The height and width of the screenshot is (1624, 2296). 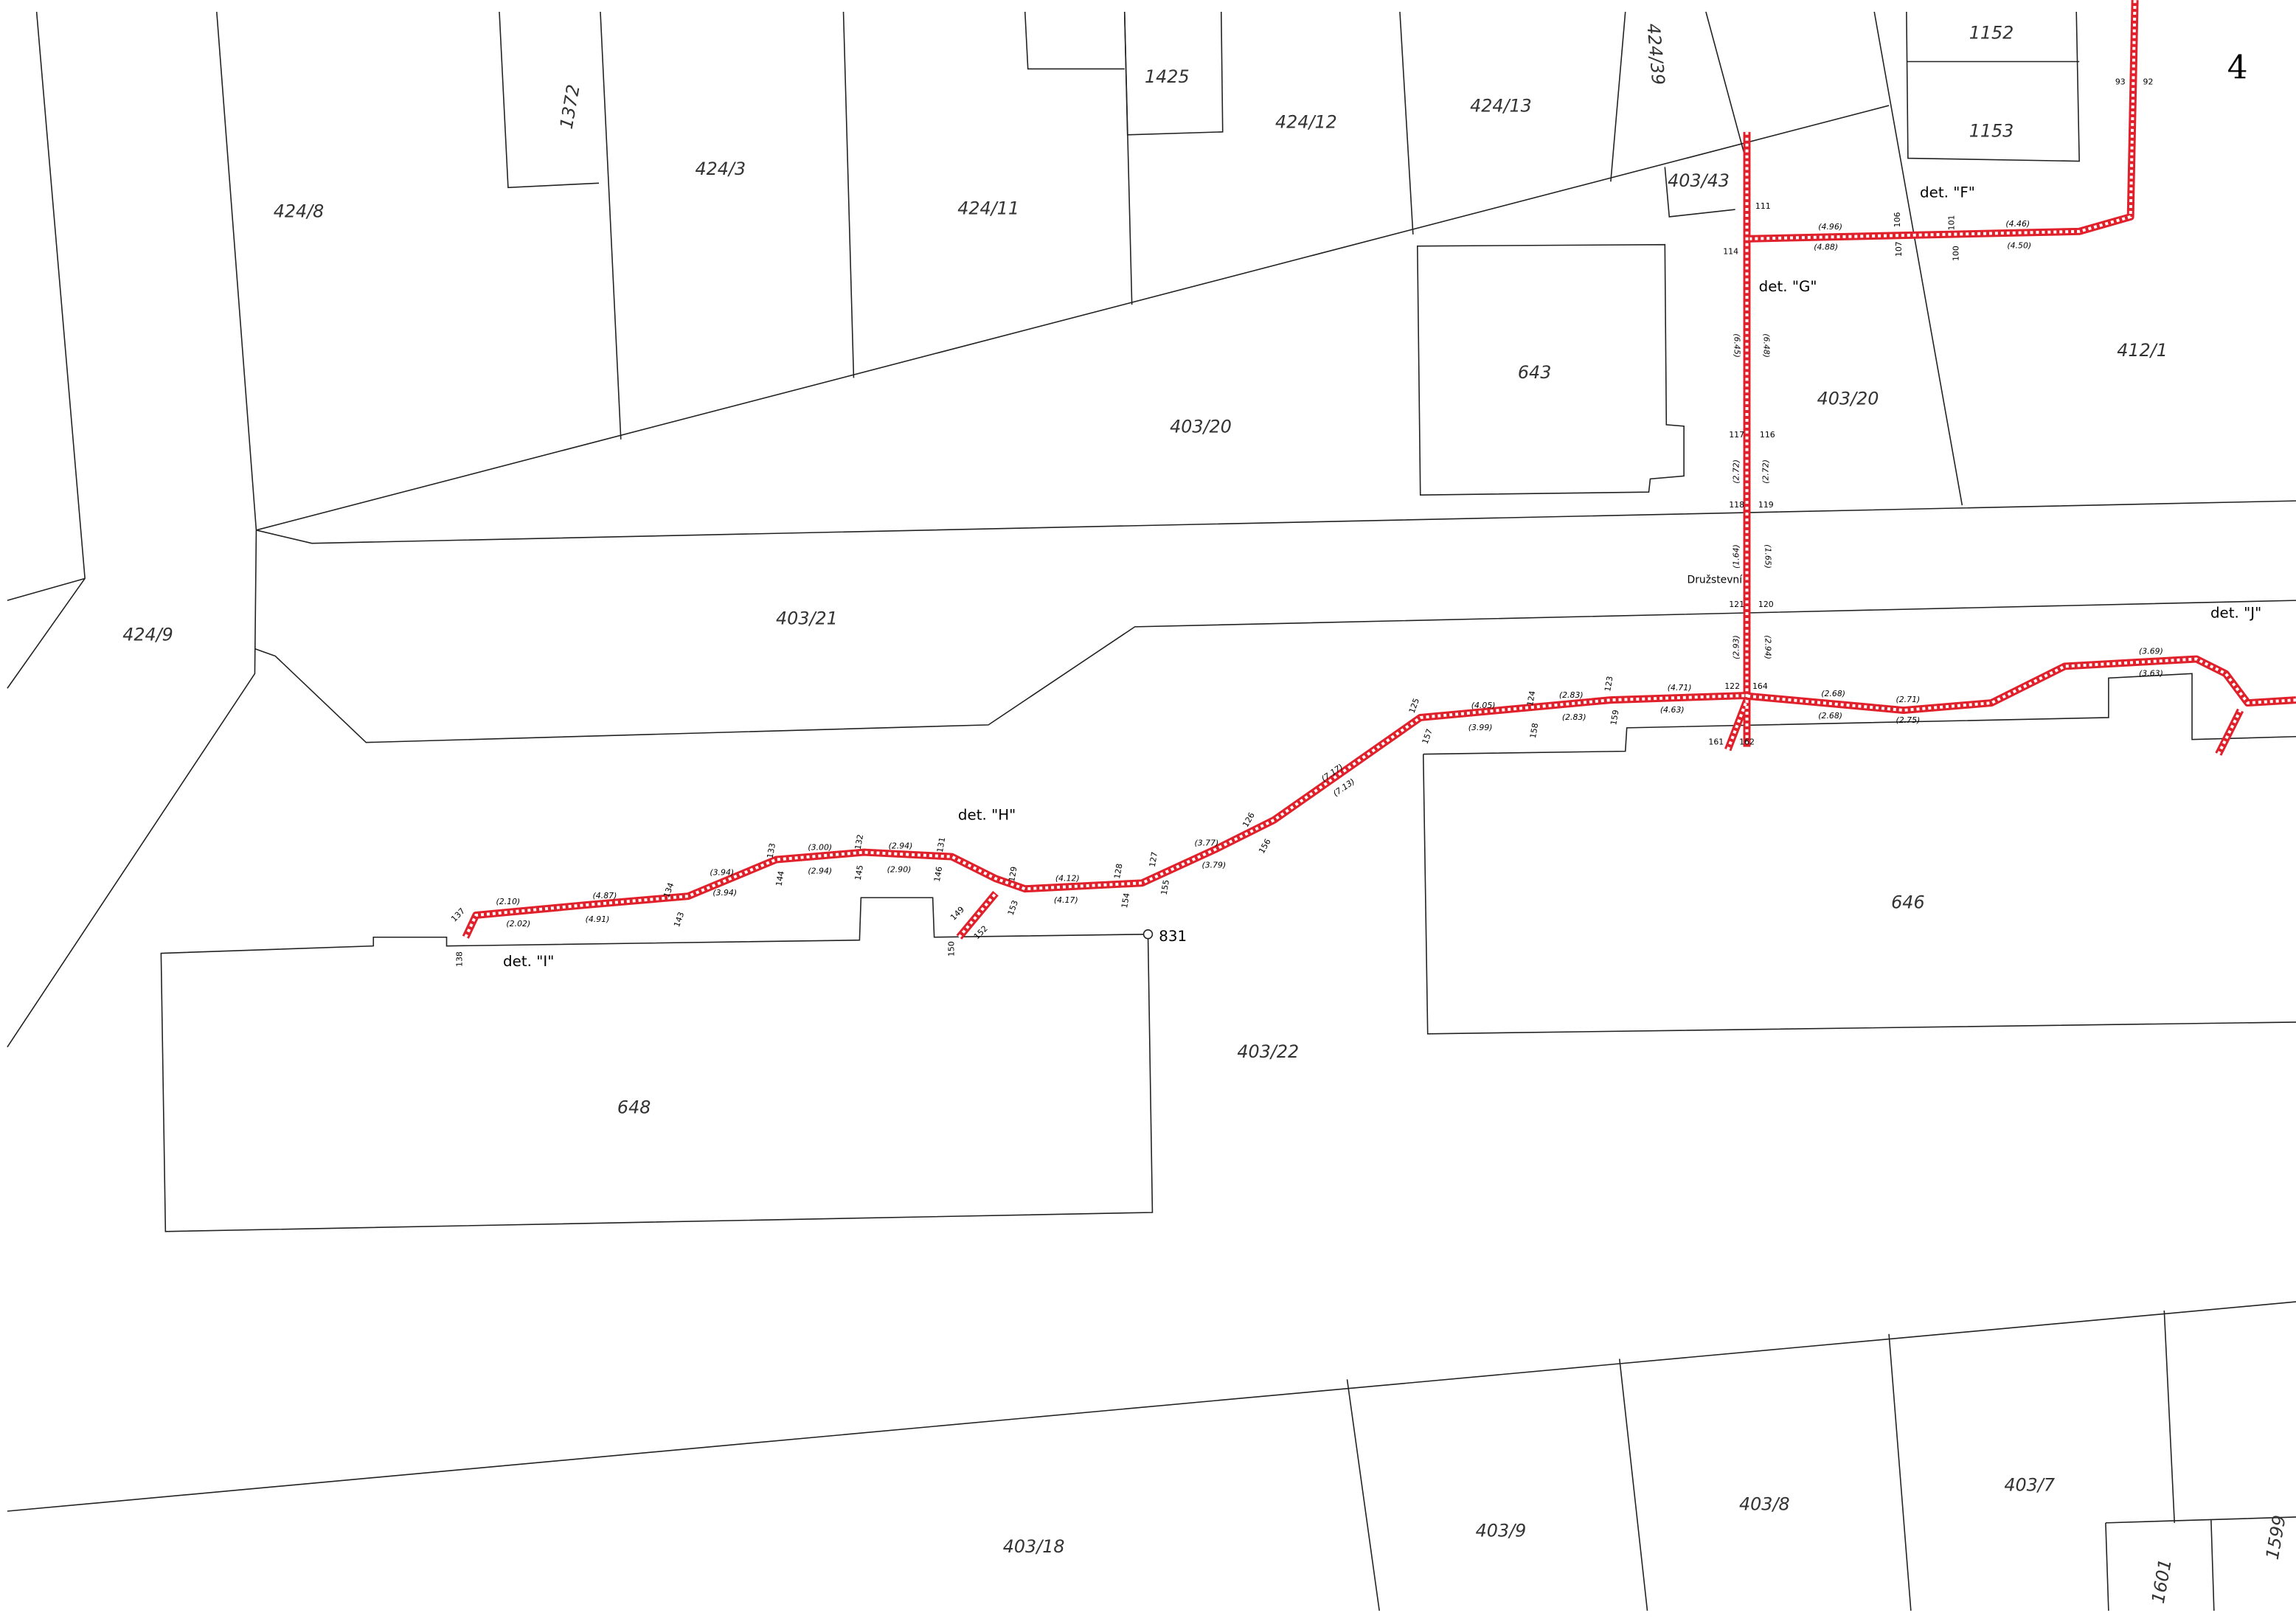 What do you see at coordinates (820, 848) in the screenshot?
I see `measurement: (3.00)` at bounding box center [820, 848].